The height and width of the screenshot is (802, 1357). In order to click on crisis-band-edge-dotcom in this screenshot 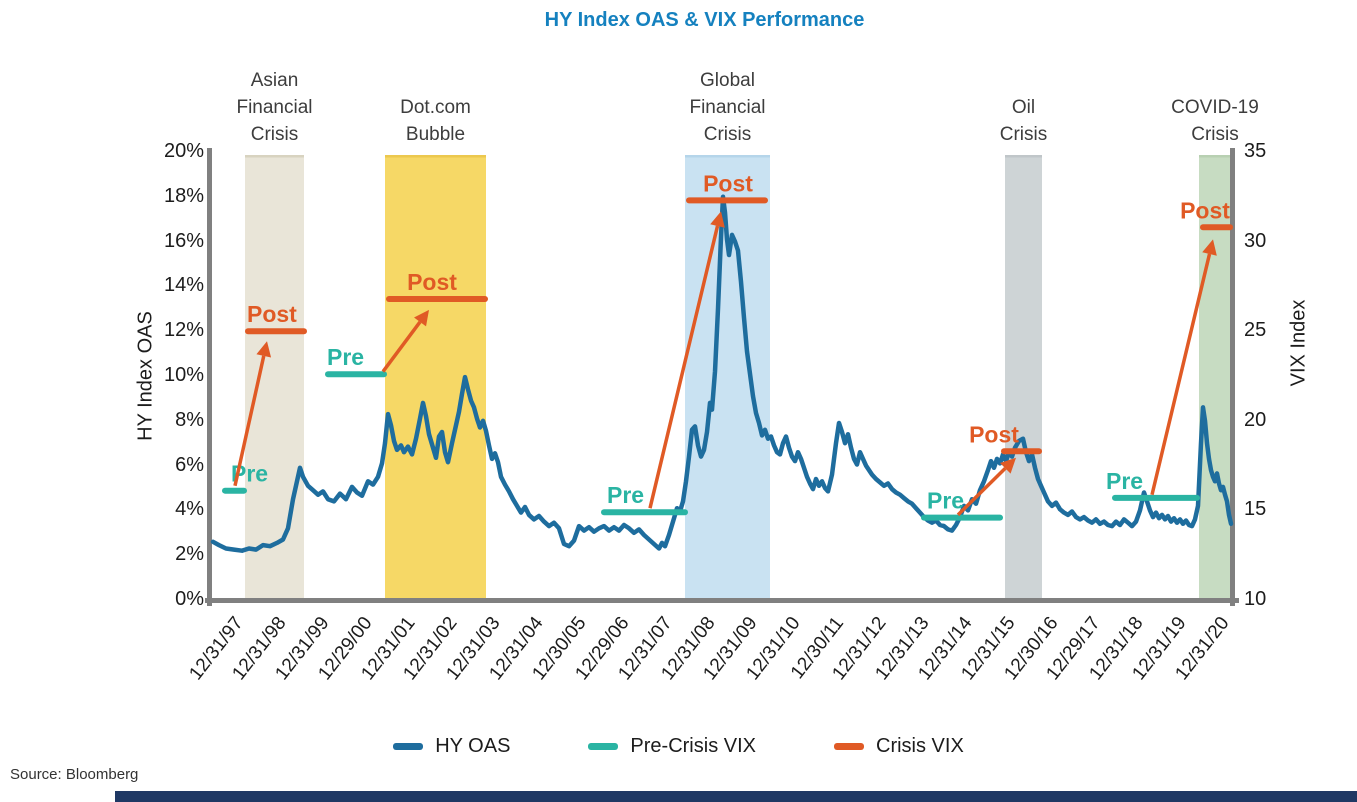, I will do `click(435, 156)`.